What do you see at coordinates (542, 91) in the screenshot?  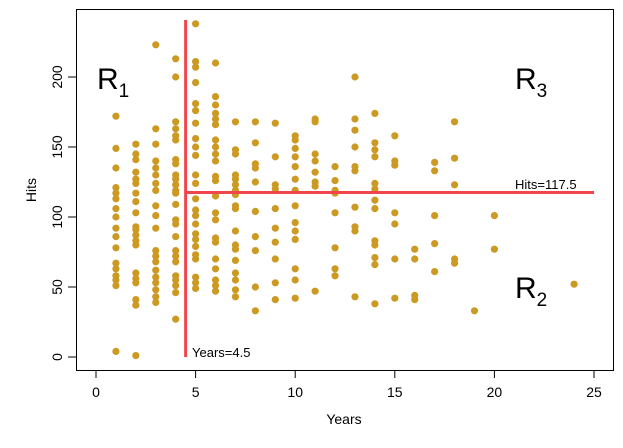 I see `region-r3-sub: 3` at bounding box center [542, 91].